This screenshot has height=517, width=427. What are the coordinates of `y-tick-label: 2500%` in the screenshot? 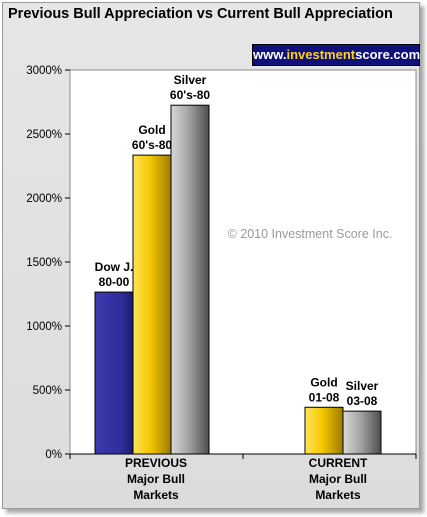 It's located at (44, 135).